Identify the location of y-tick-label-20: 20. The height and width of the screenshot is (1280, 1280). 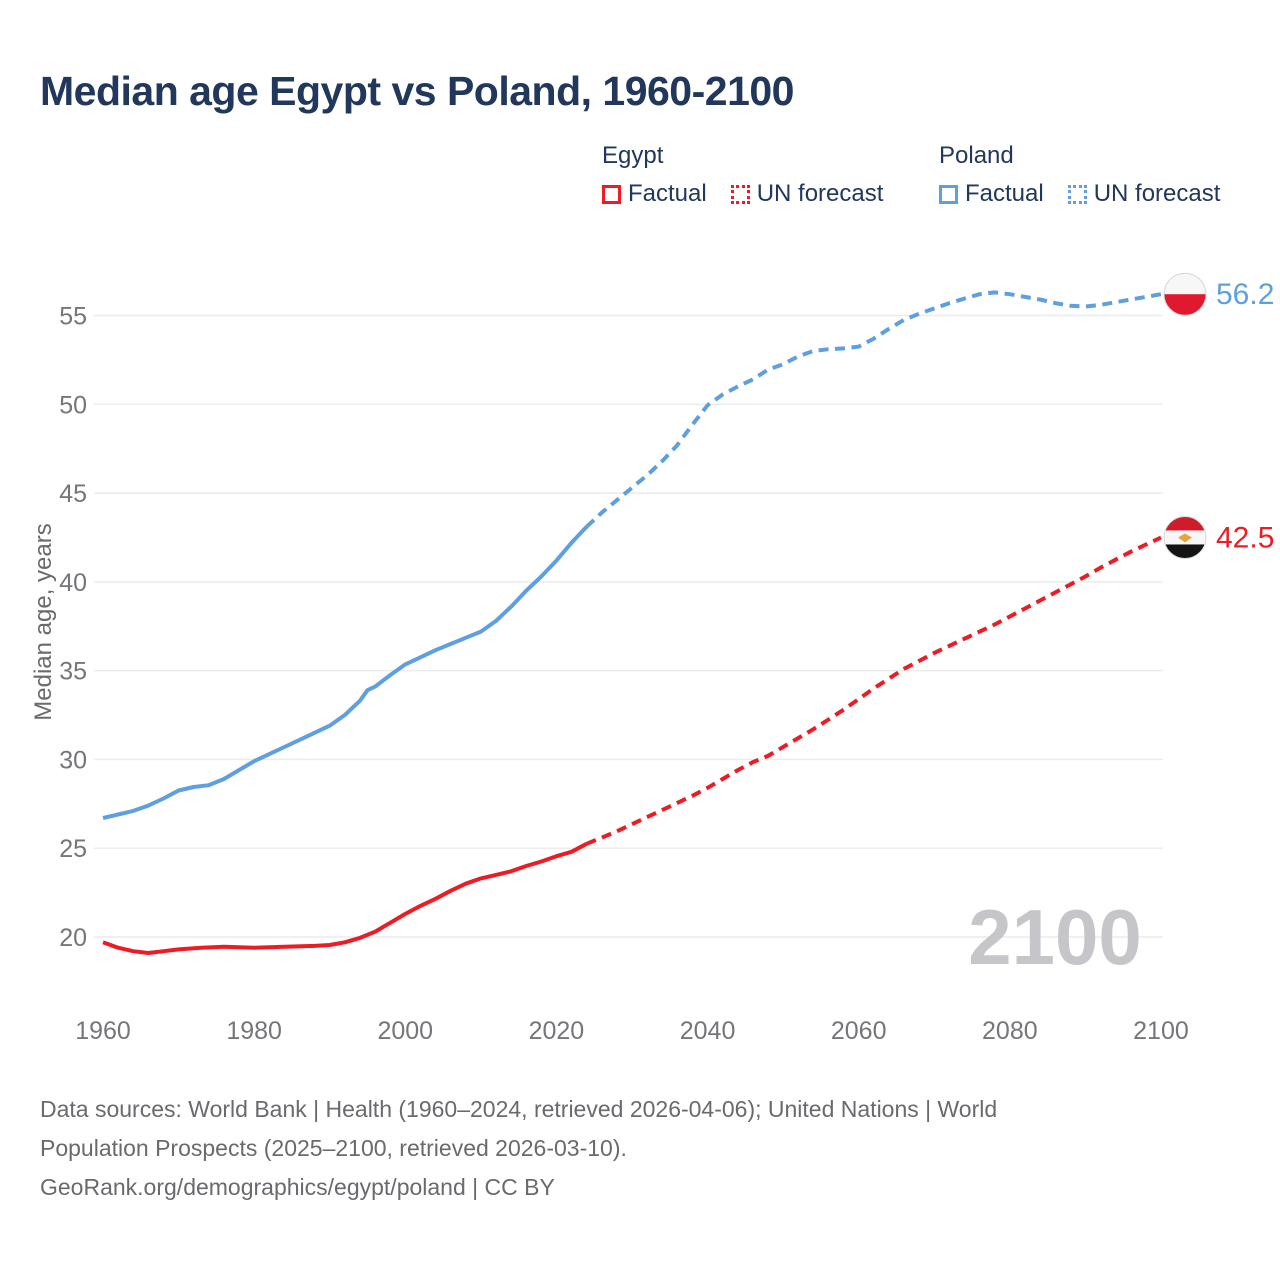
(73, 938).